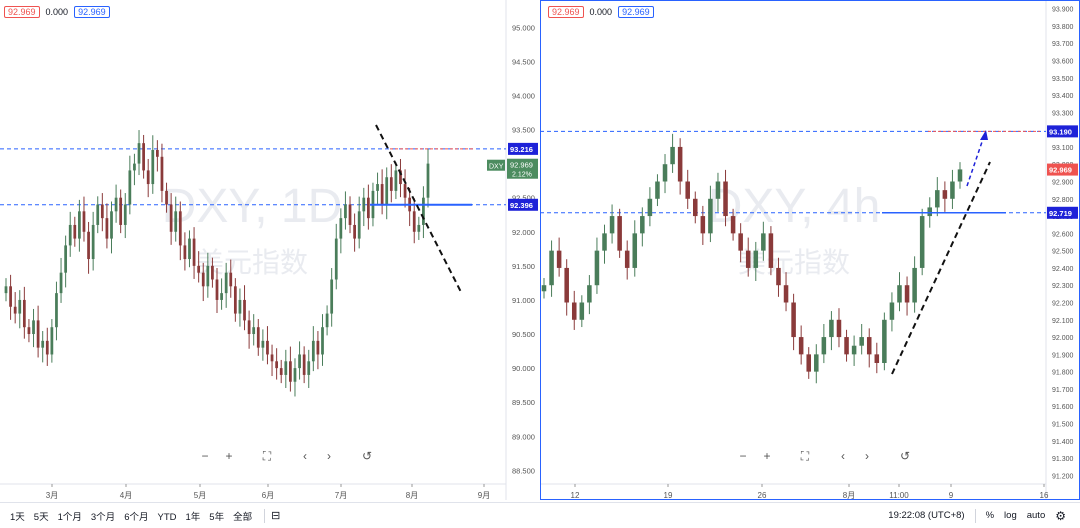 The image size is (1080, 528). What do you see at coordinates (1063, 304) in the screenshot?
I see `price-tick-label: 92.200` at bounding box center [1063, 304].